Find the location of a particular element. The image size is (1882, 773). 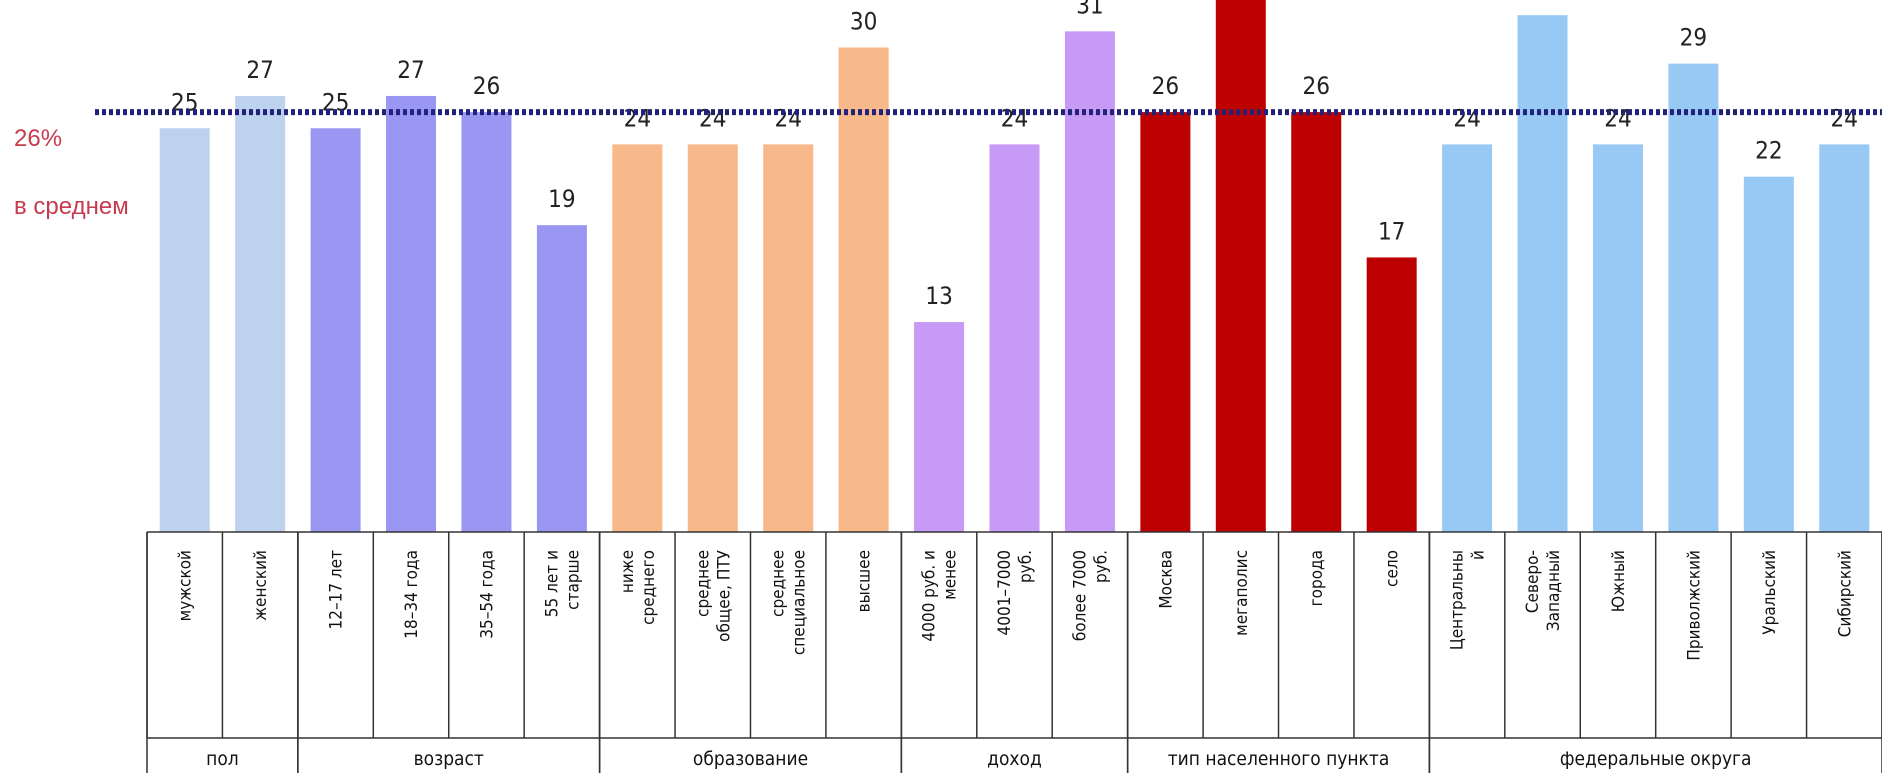

category-label: 55 лет истарше is located at coordinates (562, 583).